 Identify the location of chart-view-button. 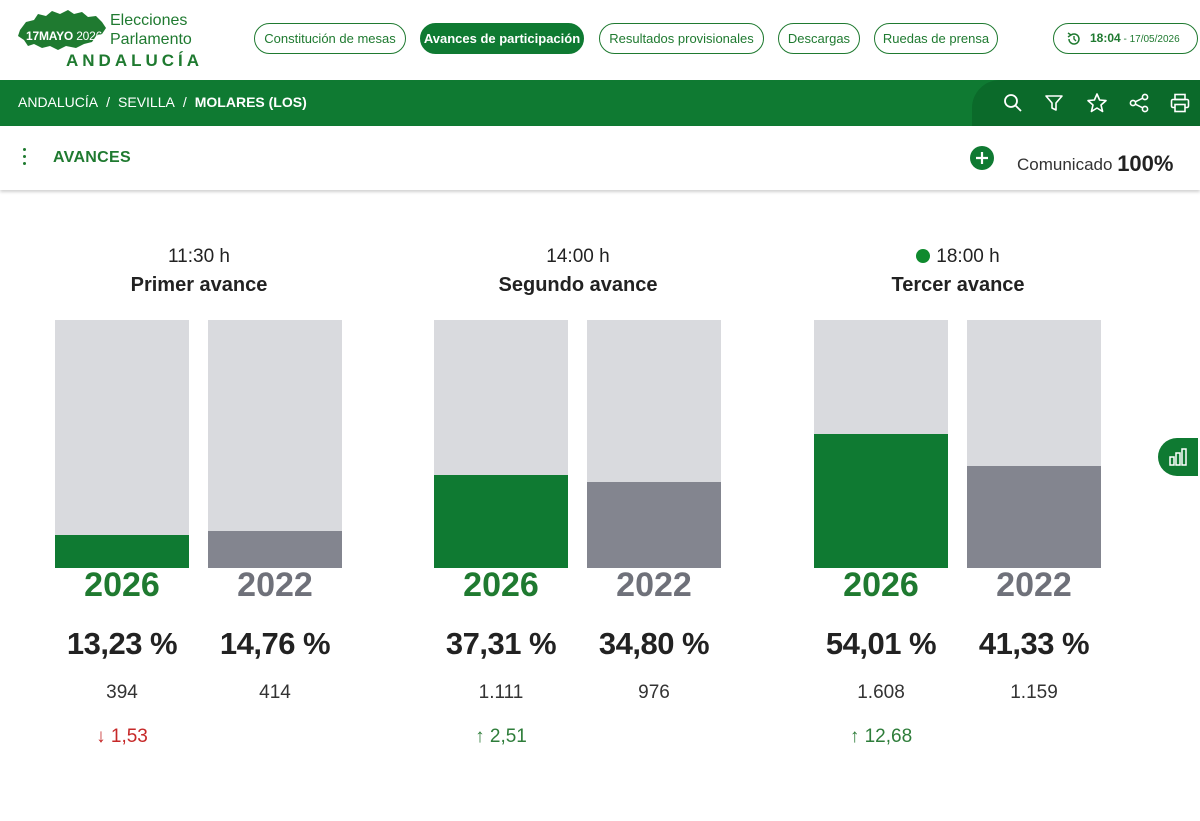
(1178, 457).